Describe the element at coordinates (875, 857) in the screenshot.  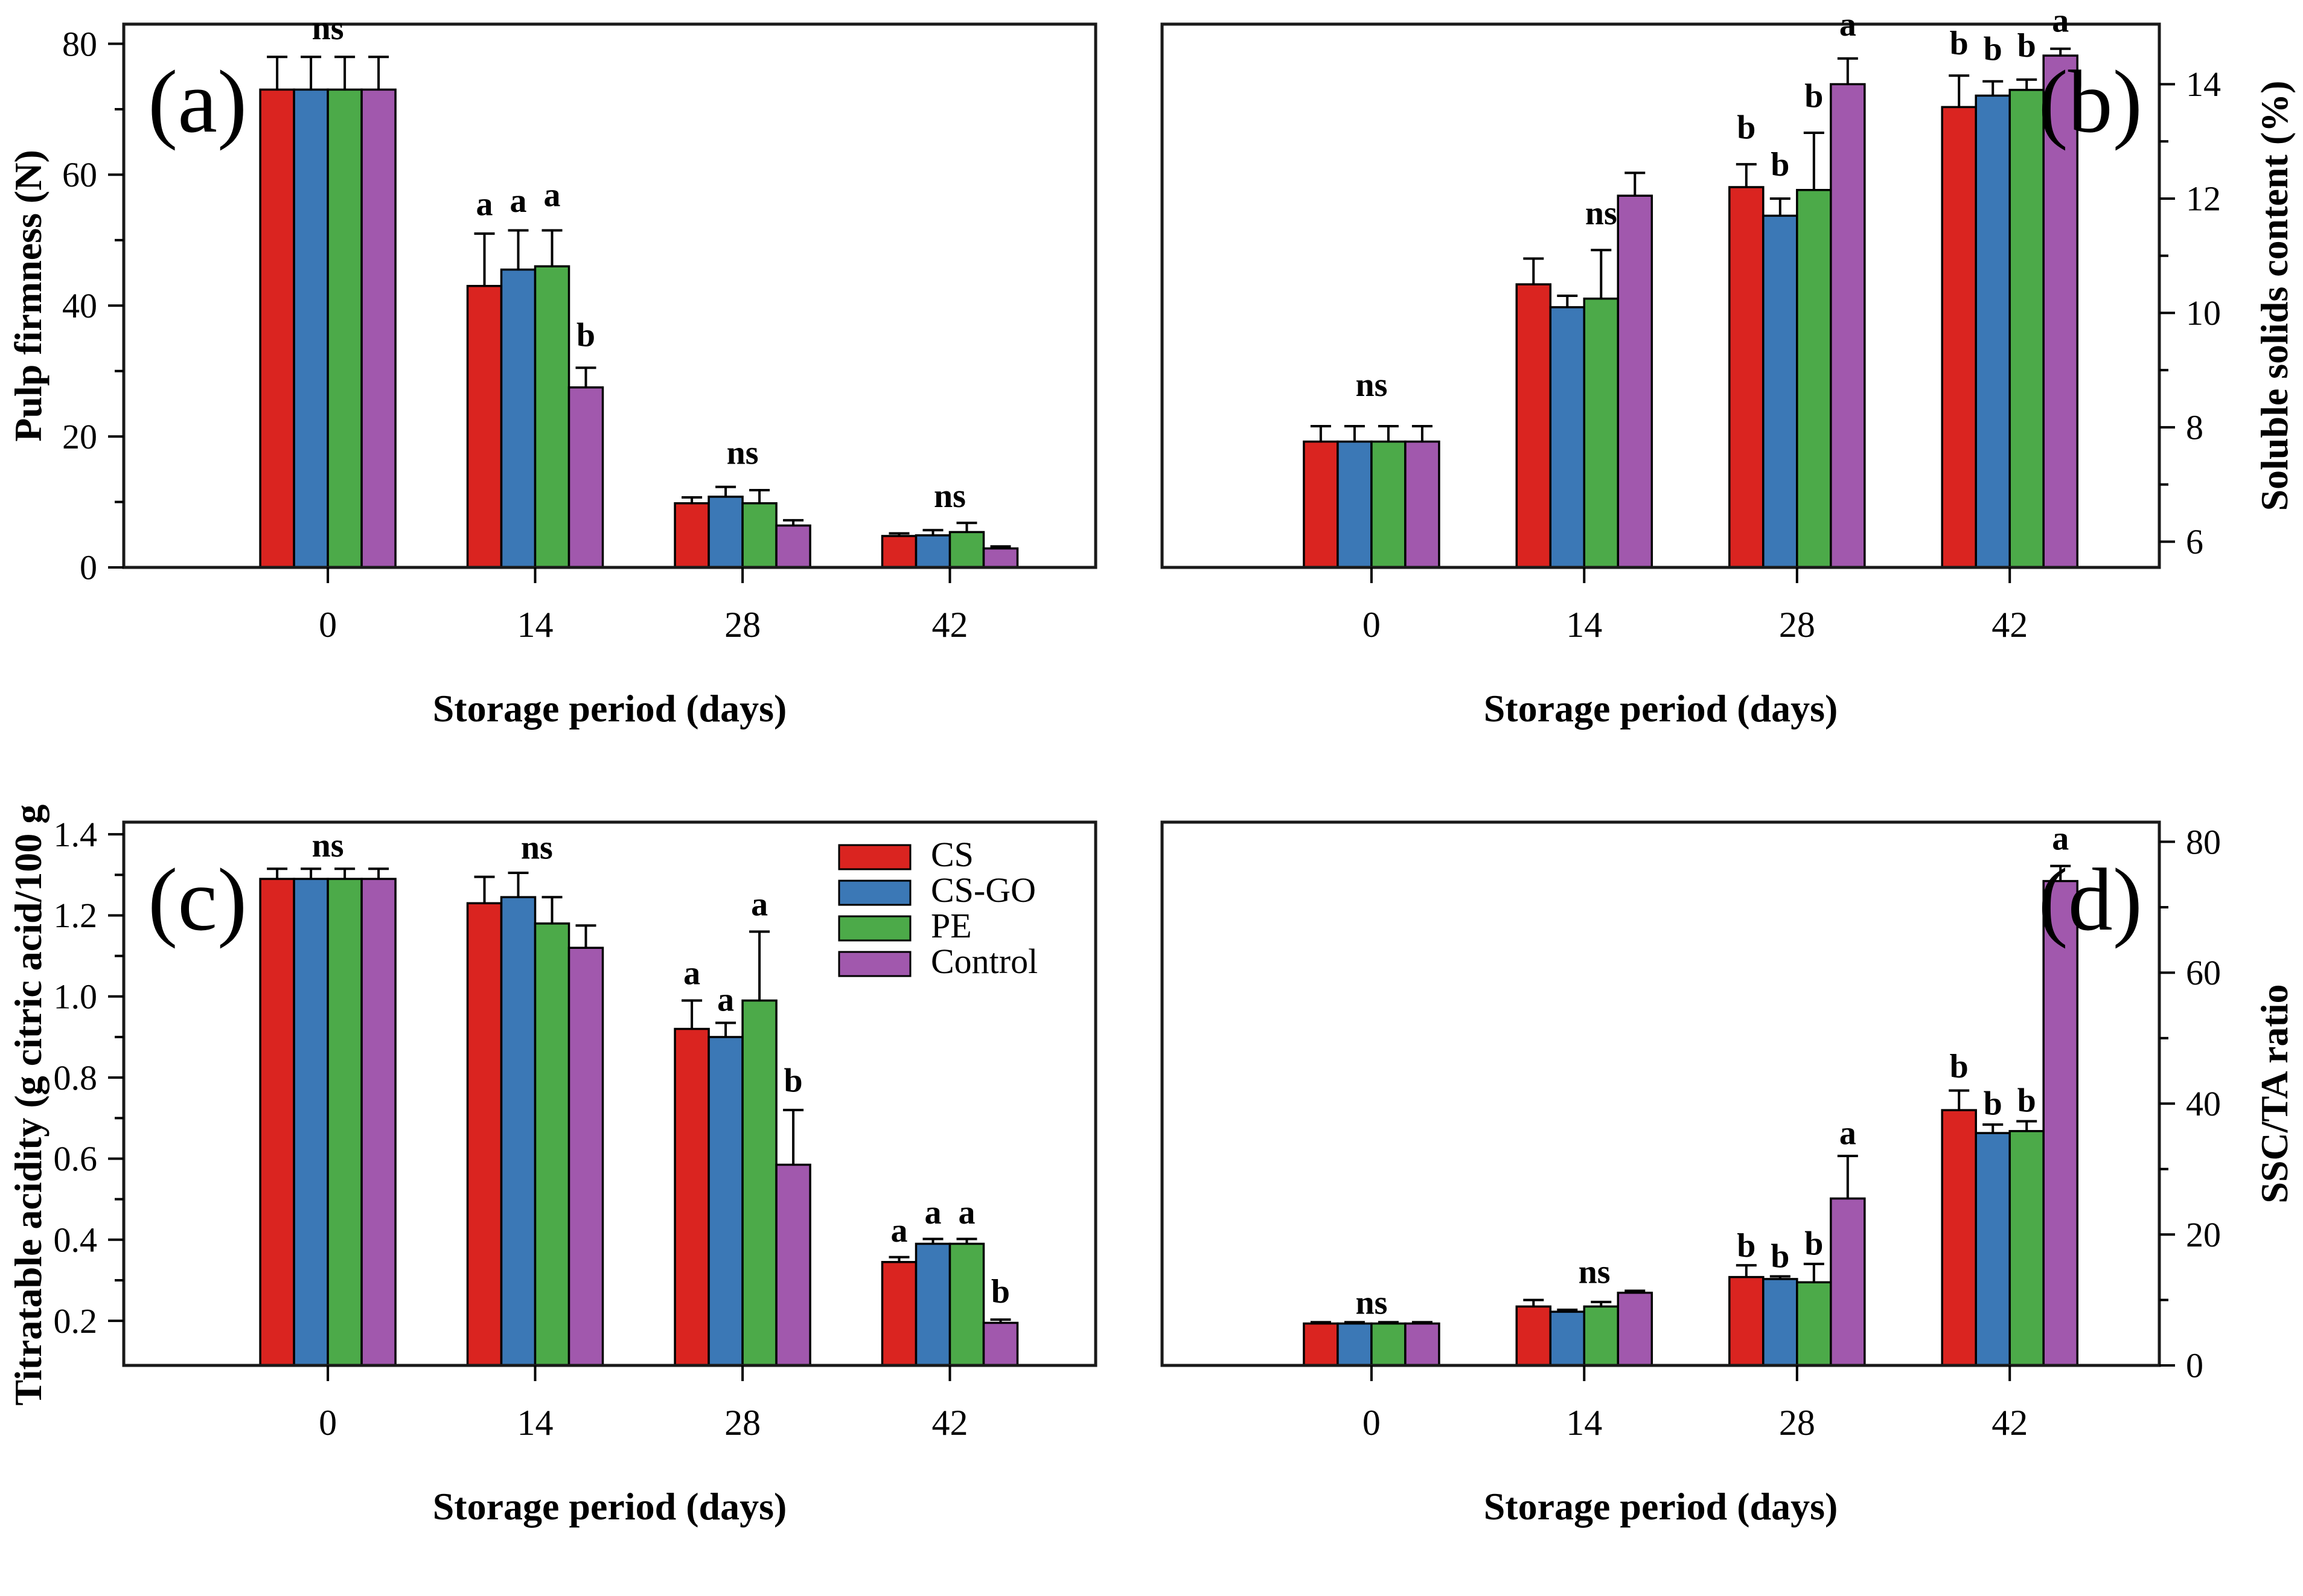
I see `legend-swatch-CS` at that location.